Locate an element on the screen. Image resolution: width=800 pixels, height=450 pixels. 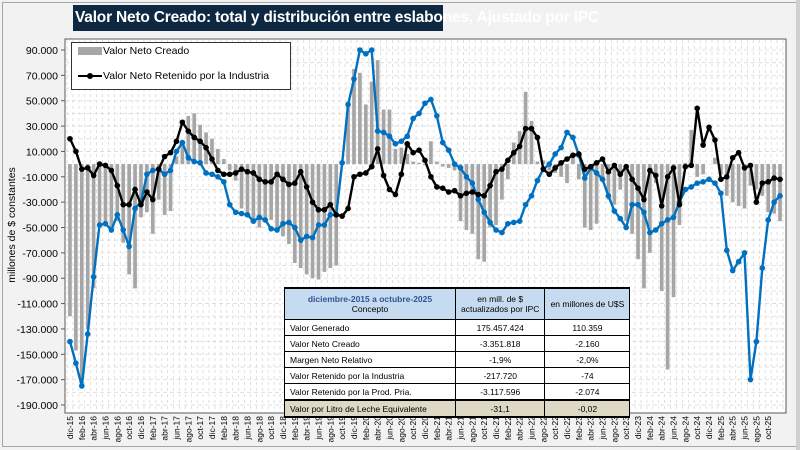
x-tick-label: ago-23 is located at coordinates (614, 429).